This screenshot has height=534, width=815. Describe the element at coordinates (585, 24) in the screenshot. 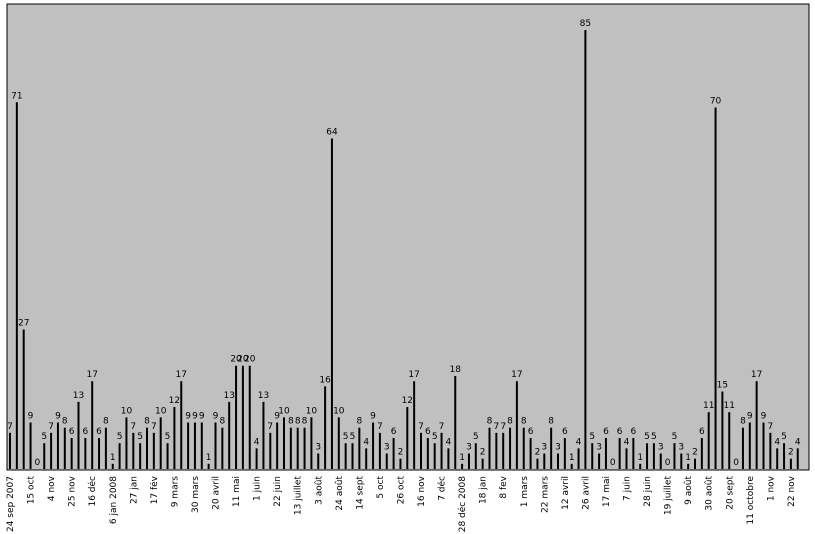

I see `value-label: 85` at that location.